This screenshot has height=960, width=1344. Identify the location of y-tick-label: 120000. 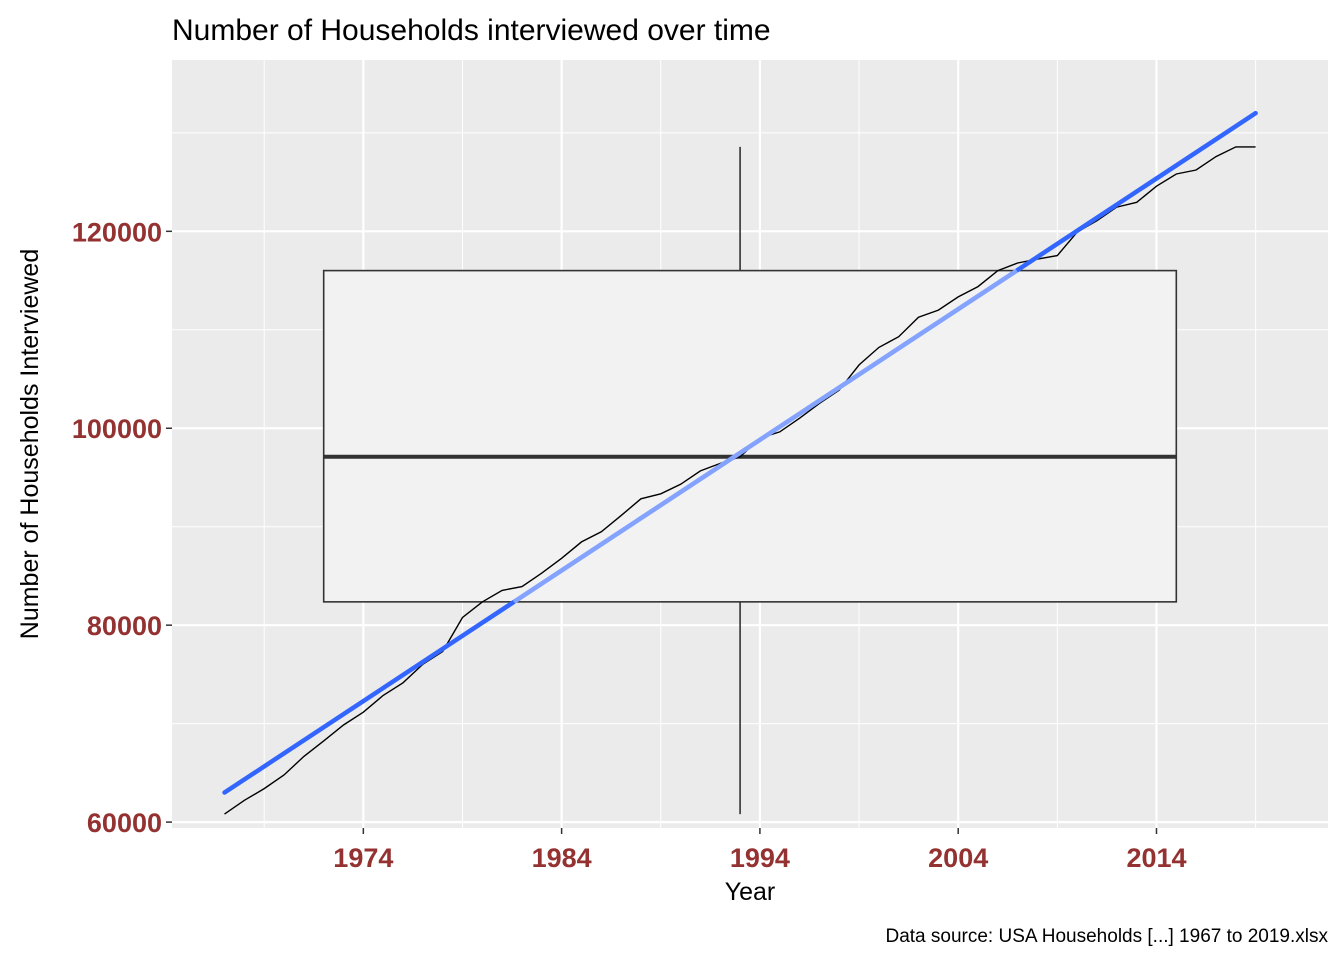
(117, 232).